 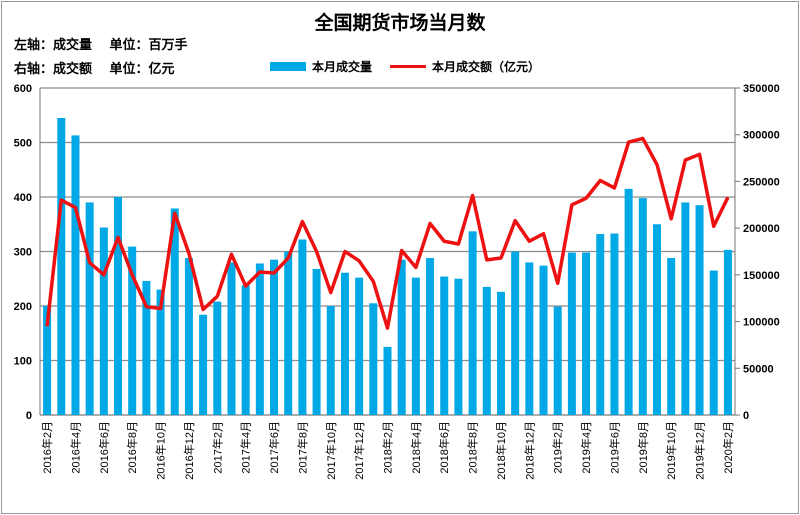 What do you see at coordinates (473, 447) in the screenshot?
I see `x-tick-label: 2018年8月` at bounding box center [473, 447].